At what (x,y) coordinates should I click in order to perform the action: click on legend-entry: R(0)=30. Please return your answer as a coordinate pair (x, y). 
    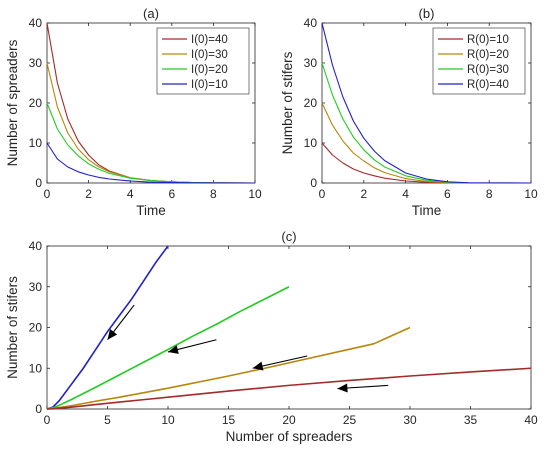
    Looking at the image, I should click on (488, 70).